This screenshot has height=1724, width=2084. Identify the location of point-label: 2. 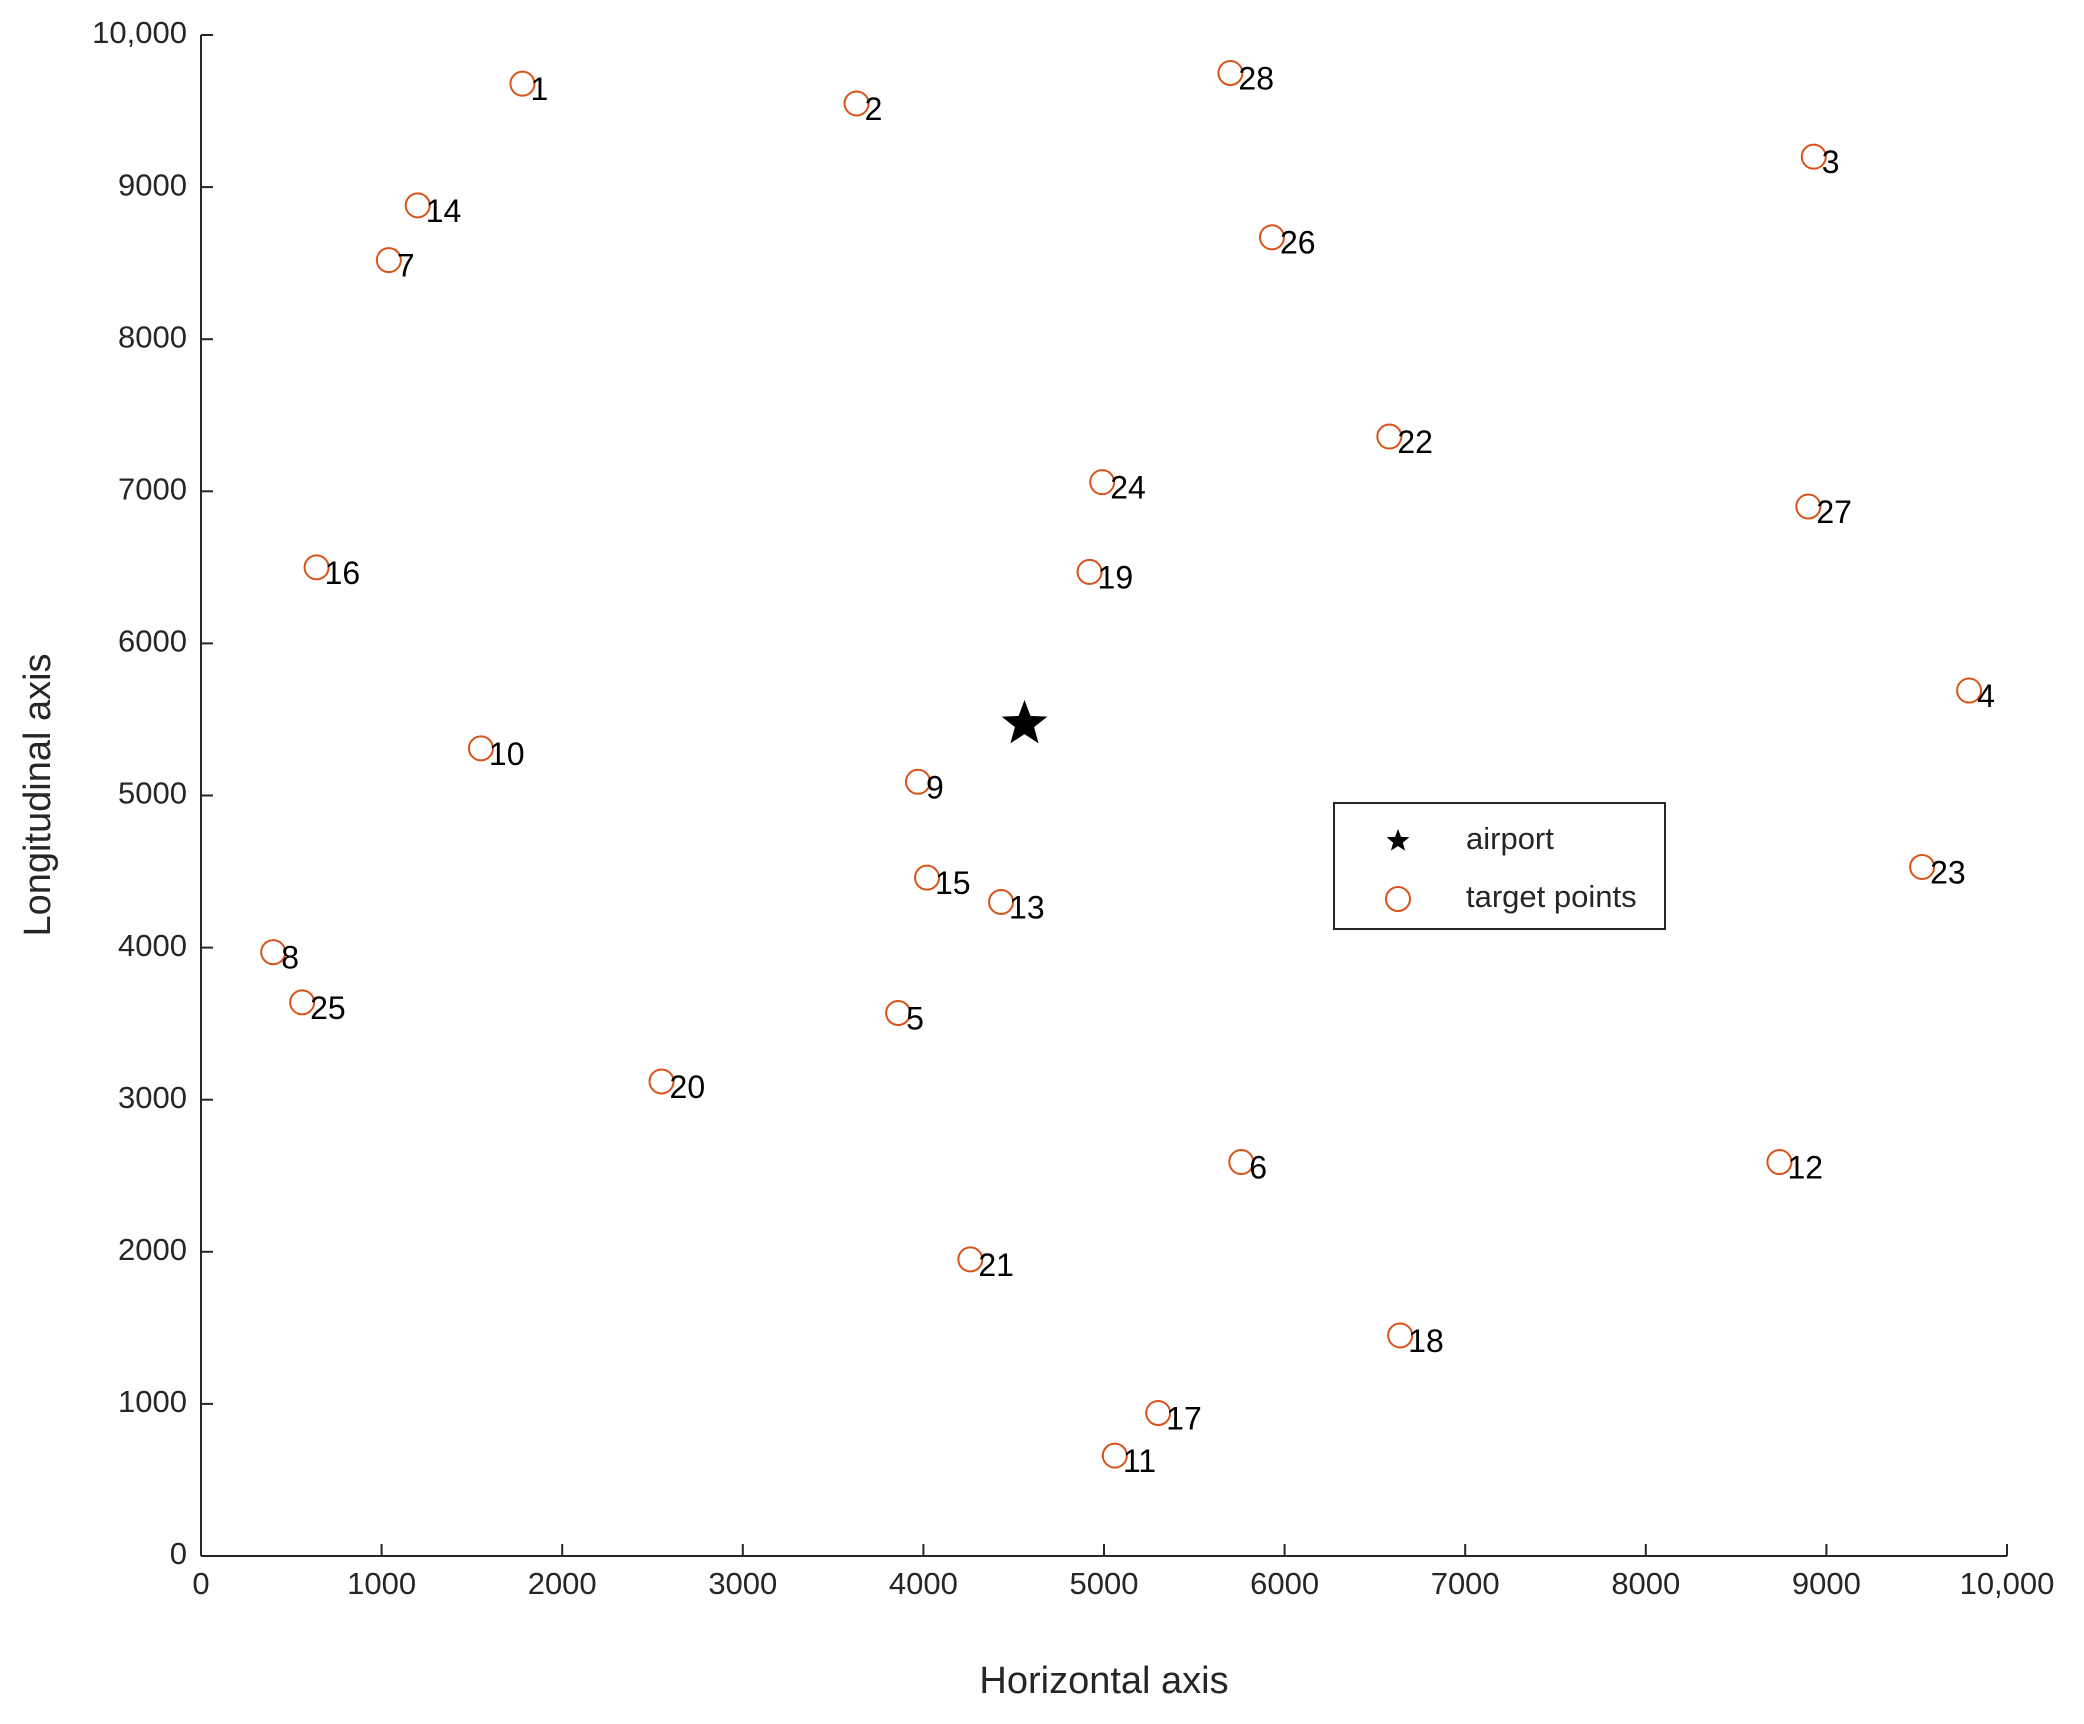
(874, 109).